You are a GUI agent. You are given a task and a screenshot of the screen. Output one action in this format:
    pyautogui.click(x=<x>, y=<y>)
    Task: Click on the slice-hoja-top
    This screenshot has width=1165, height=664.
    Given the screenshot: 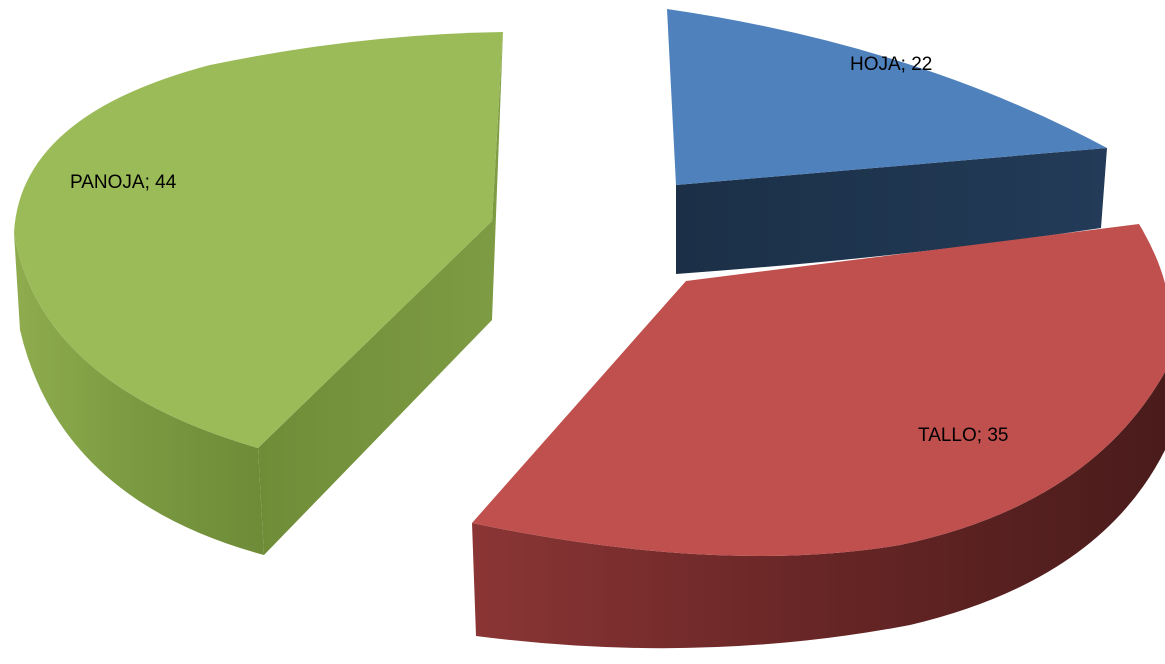 What is the action you would take?
    pyautogui.click(x=887, y=97)
    